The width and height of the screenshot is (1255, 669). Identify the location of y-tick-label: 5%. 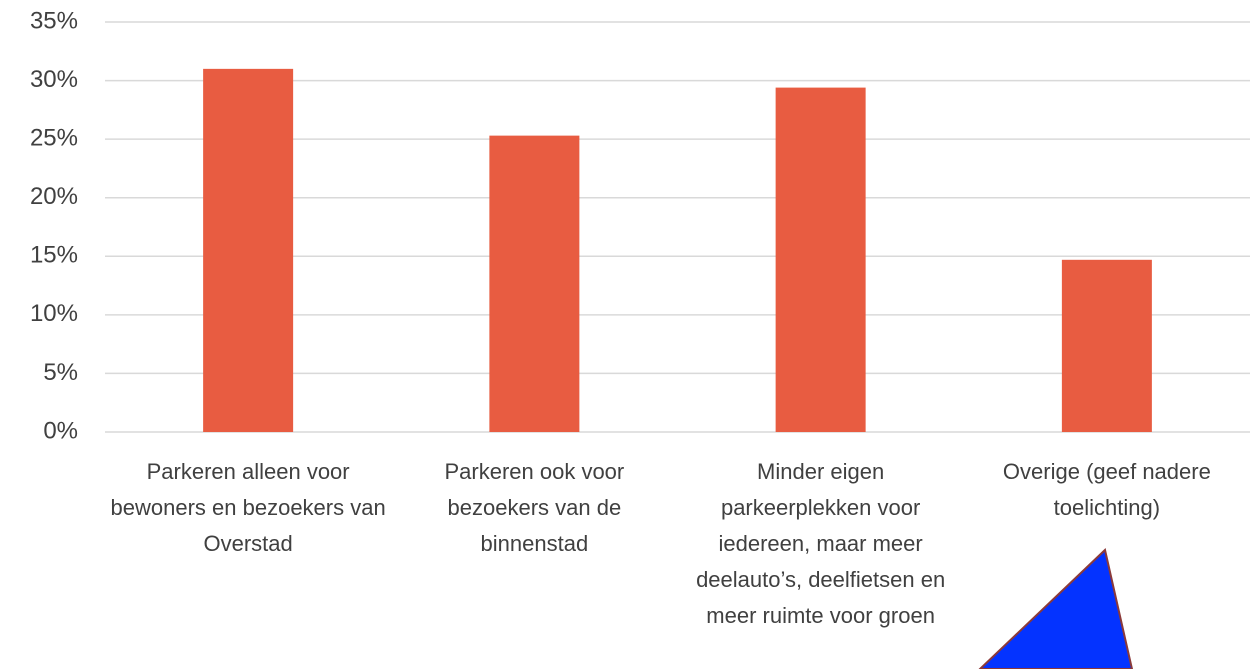
(60, 372).